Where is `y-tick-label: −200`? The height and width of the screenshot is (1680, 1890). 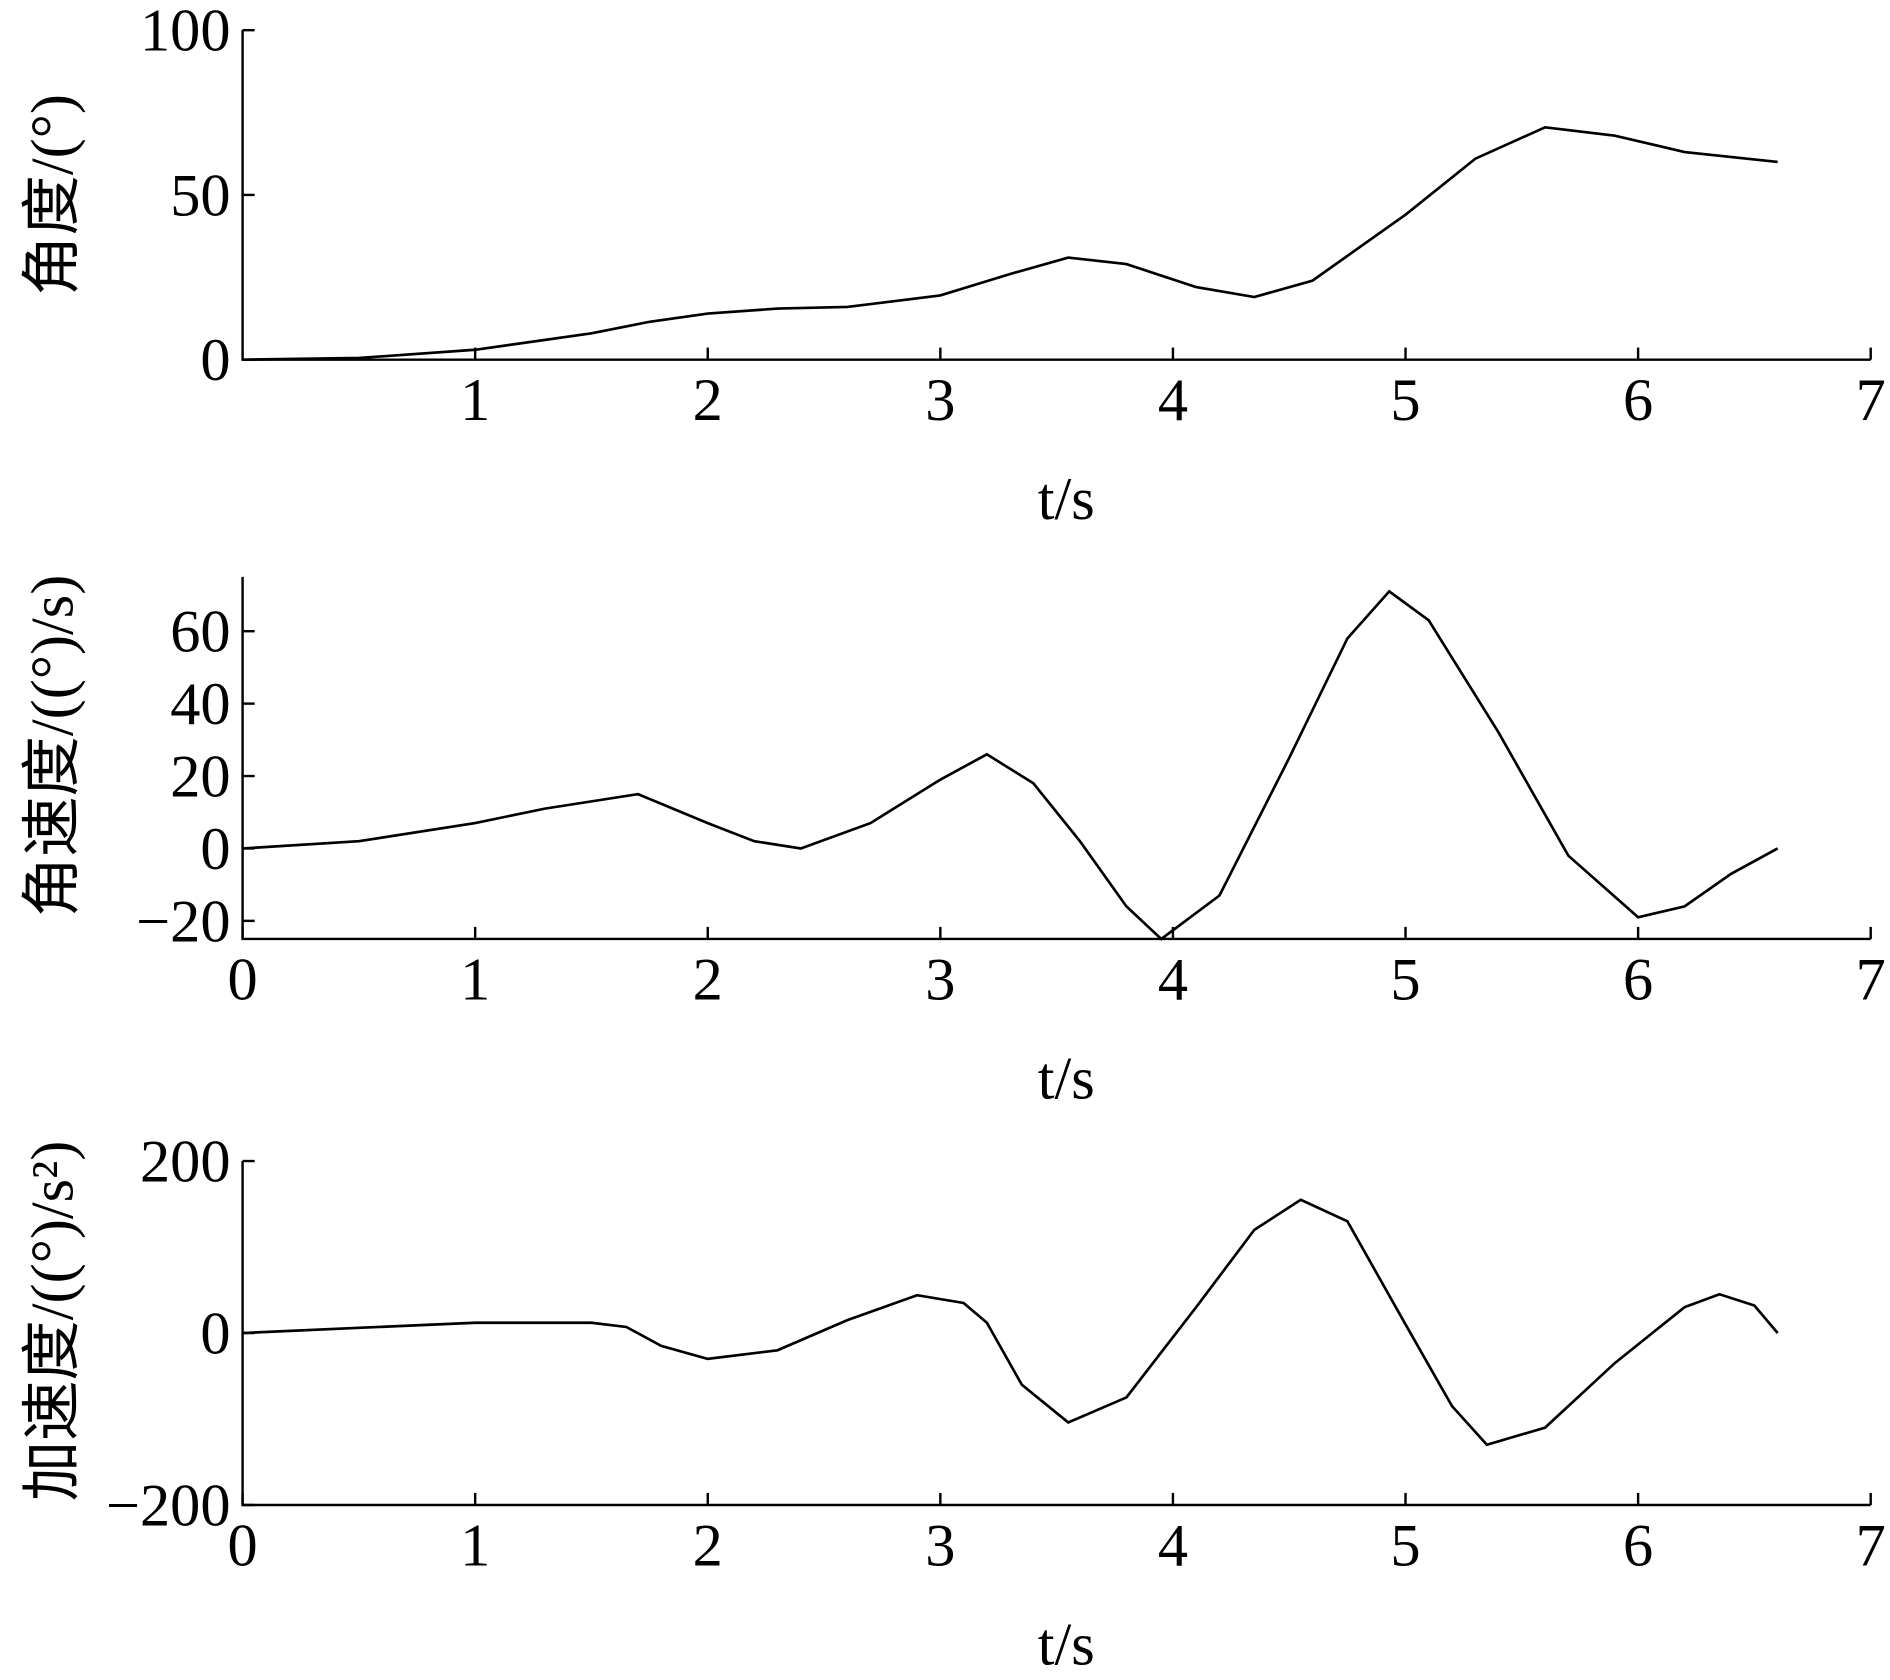 y-tick-label: −200 is located at coordinates (168, 1506).